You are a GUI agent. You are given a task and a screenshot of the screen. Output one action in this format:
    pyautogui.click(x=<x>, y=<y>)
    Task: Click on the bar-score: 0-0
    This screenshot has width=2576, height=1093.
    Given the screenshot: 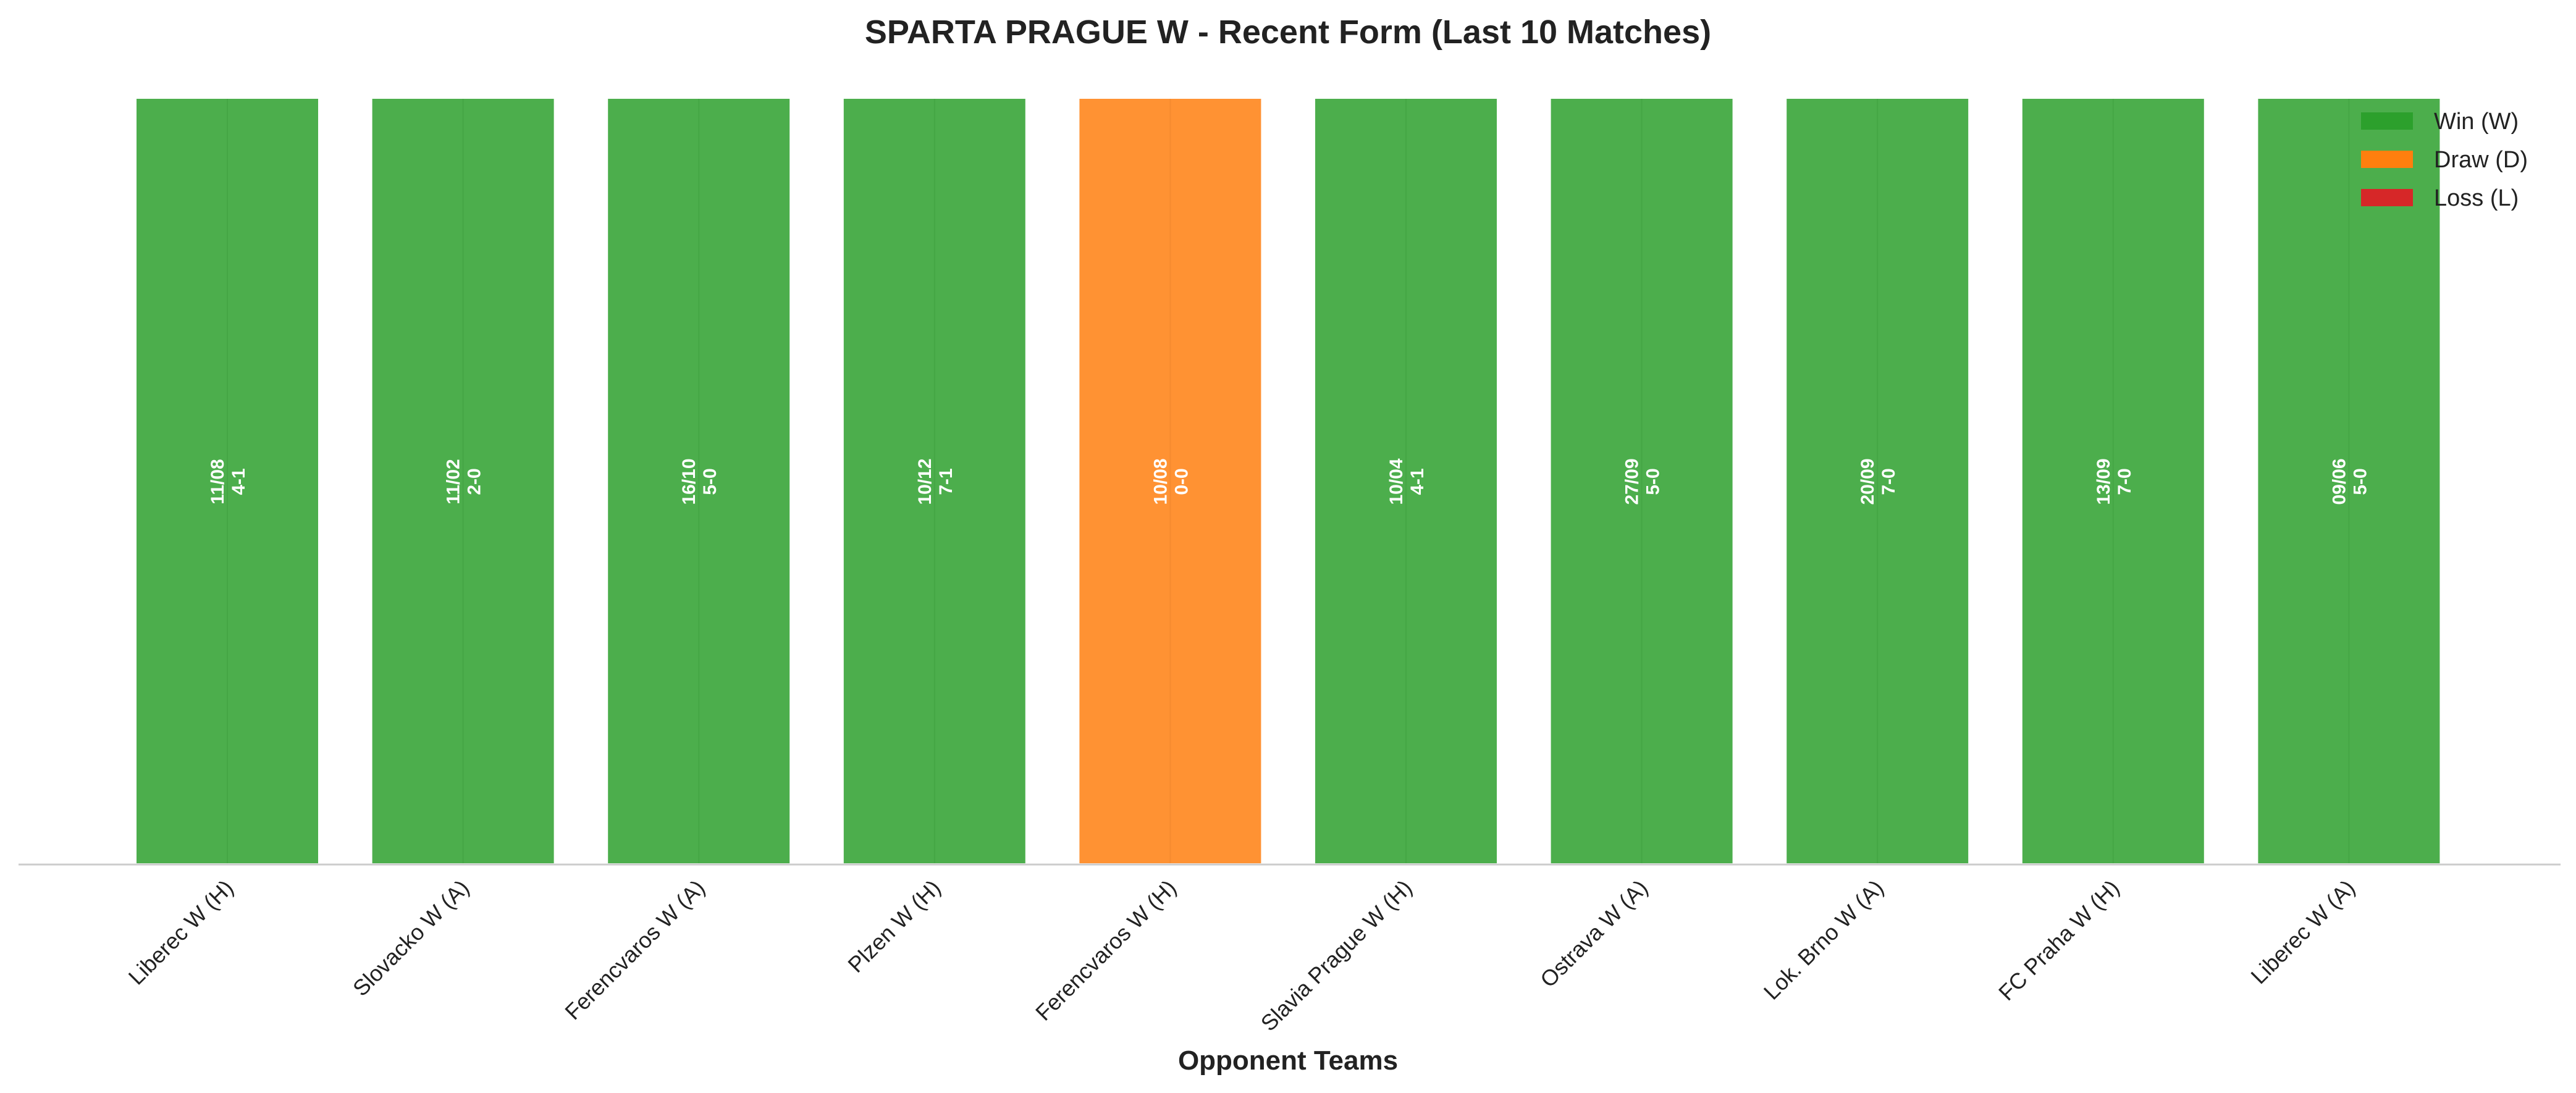 What is the action you would take?
    pyautogui.click(x=1181, y=481)
    